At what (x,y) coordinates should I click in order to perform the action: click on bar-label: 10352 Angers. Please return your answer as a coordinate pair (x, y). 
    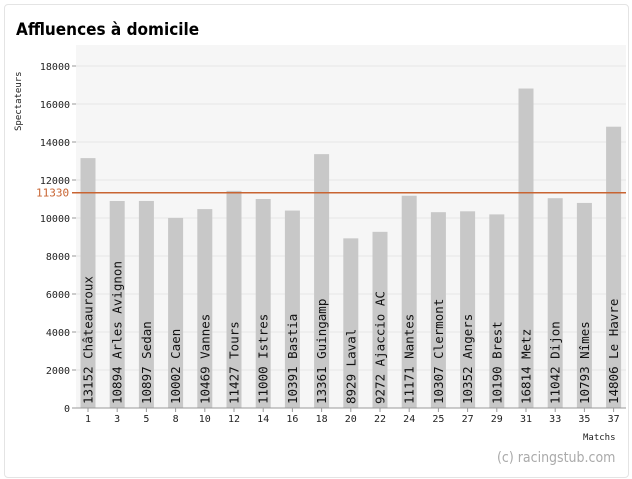
    Looking at the image, I should click on (467, 359).